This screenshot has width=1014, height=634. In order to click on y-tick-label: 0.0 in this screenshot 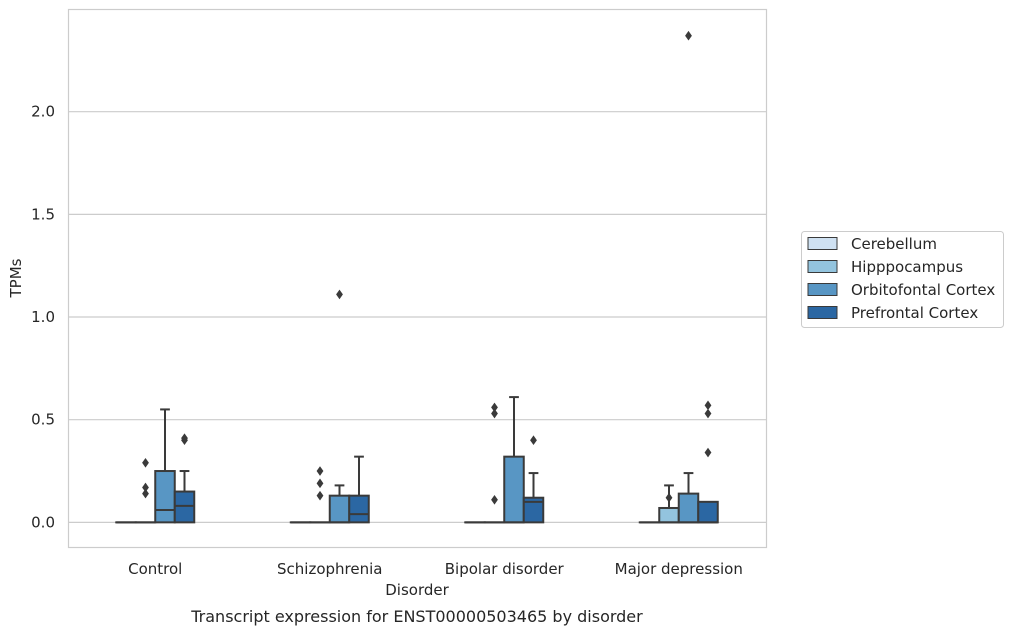, I will do `click(43, 522)`.